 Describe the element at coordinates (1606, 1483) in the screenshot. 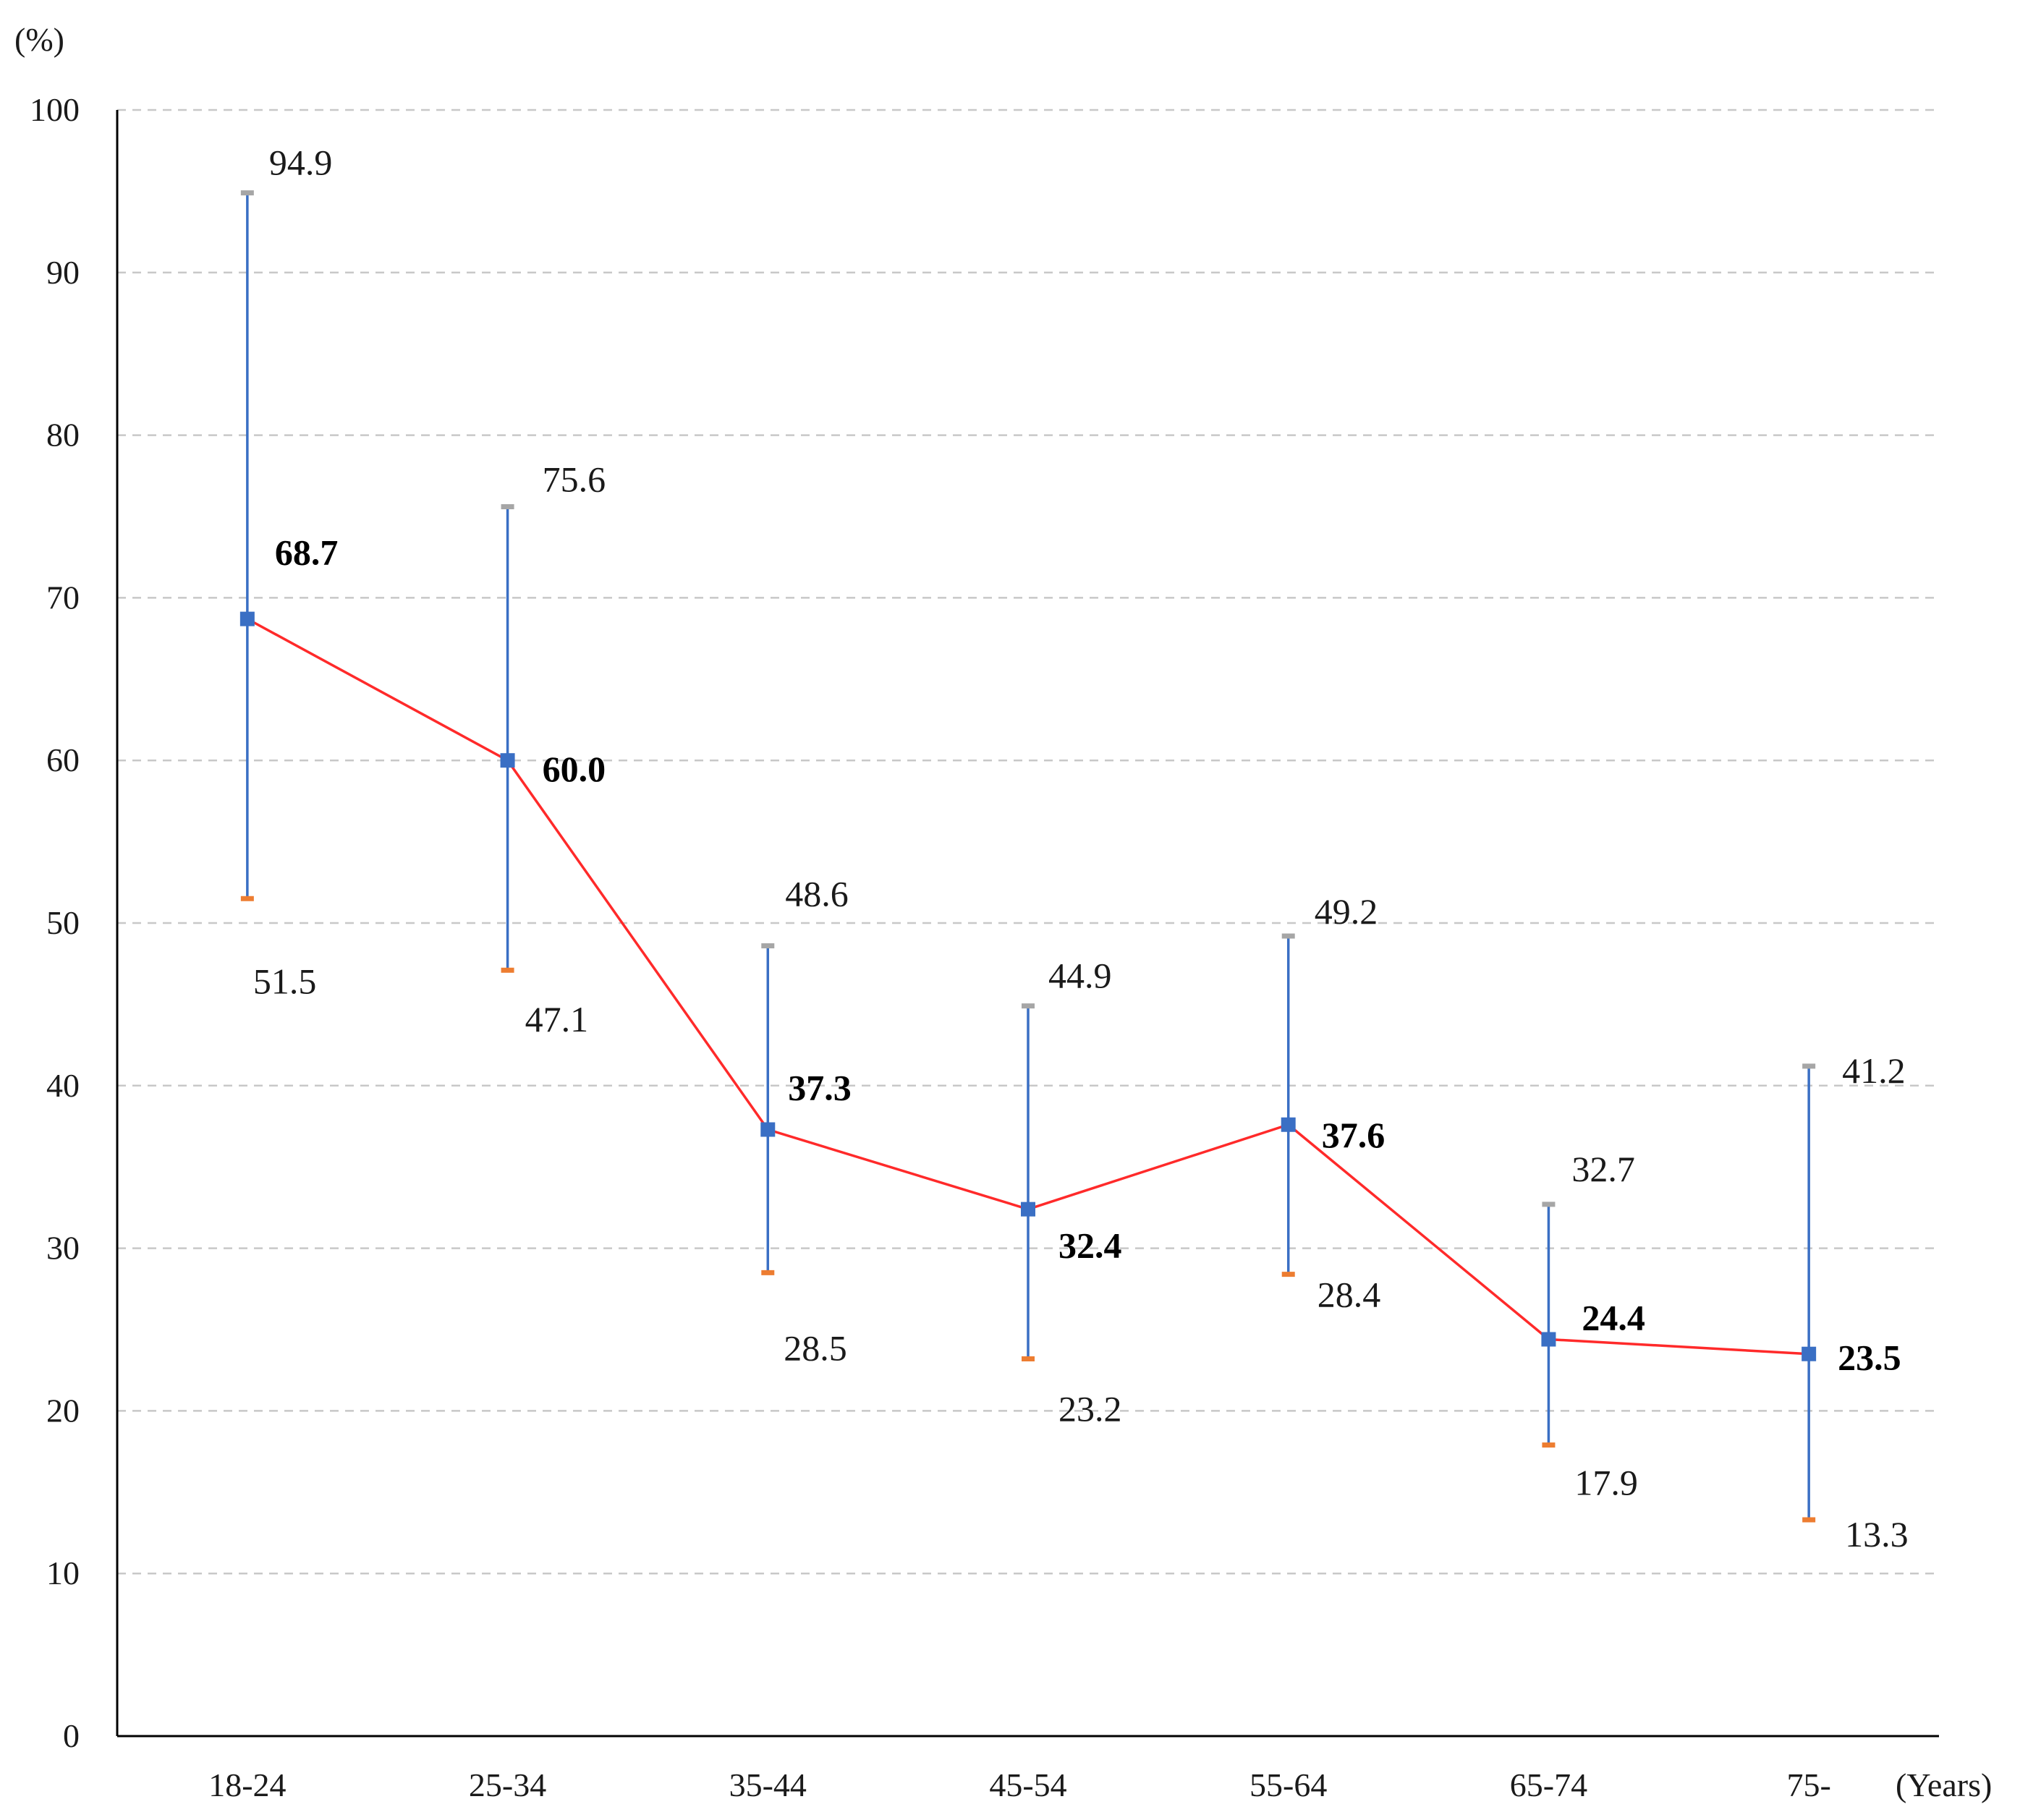

I see `lower-value-label: 17.9` at that location.